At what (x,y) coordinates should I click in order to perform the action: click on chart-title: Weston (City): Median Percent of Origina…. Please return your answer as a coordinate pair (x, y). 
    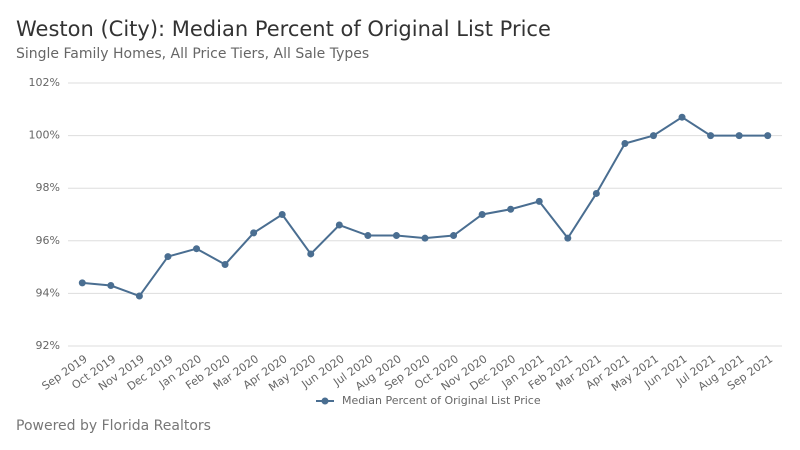
    Looking at the image, I should click on (283, 29).